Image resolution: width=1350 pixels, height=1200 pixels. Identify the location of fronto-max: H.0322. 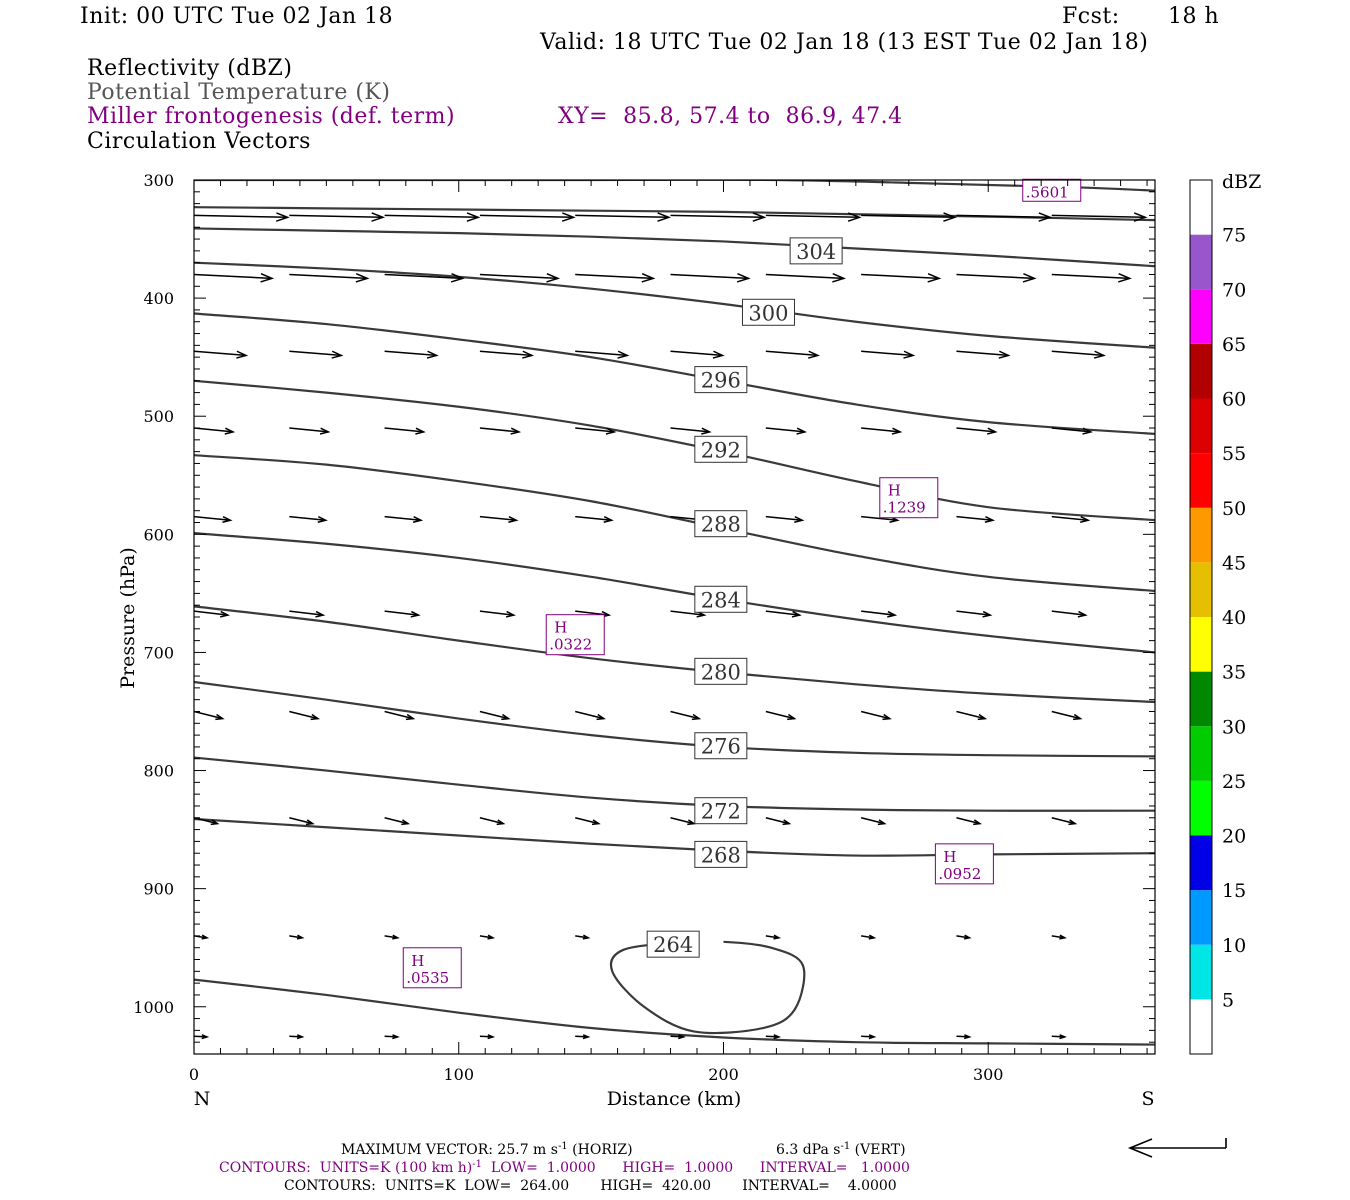
(575, 635).